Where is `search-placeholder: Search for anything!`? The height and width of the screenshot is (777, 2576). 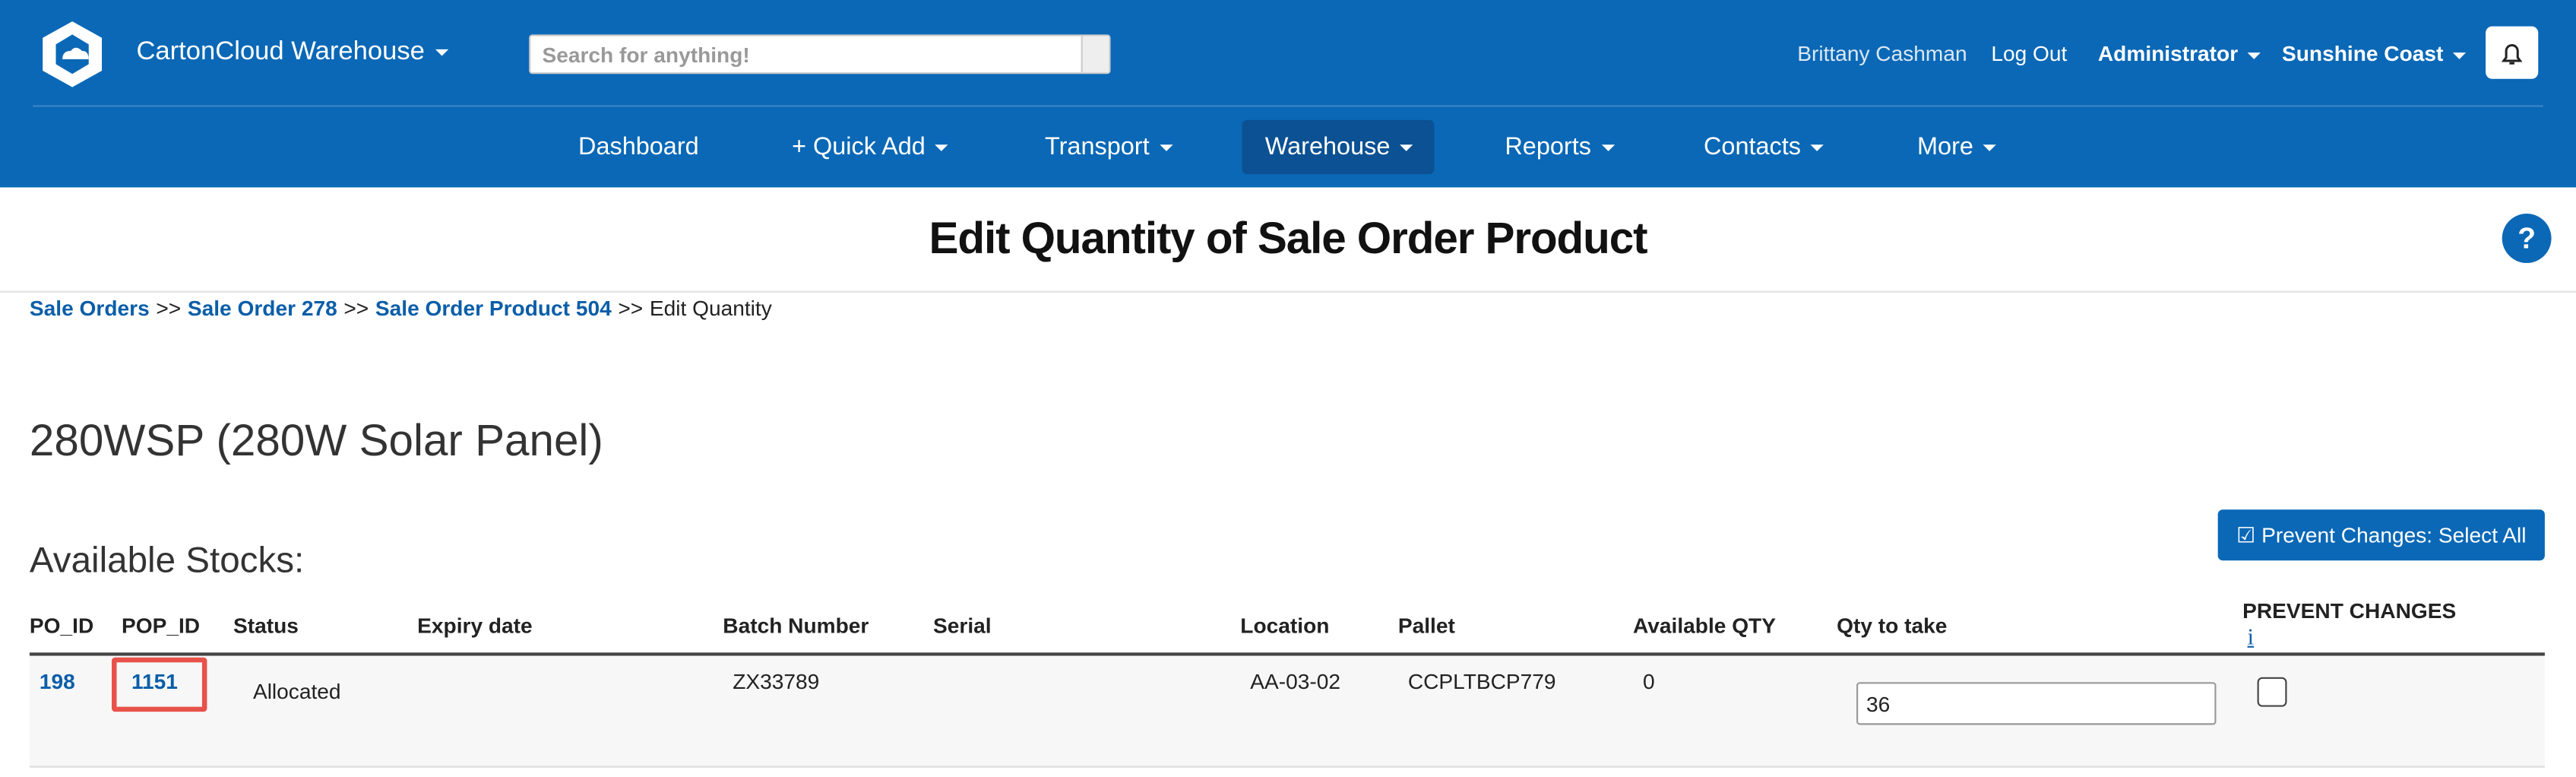
search-placeholder: Search for anything! is located at coordinates (646, 55).